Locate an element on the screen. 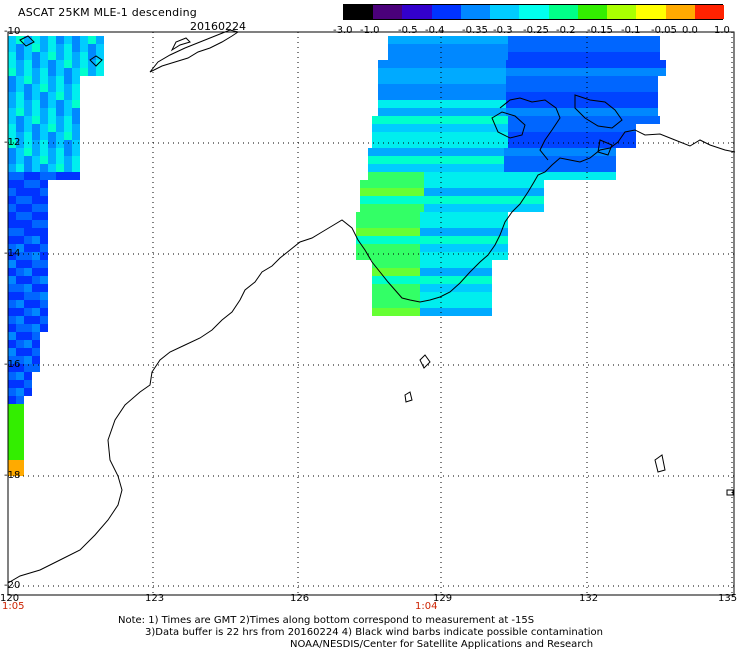 The width and height of the screenshot is (740, 651). lon-label: 135 is located at coordinates (728, 598).